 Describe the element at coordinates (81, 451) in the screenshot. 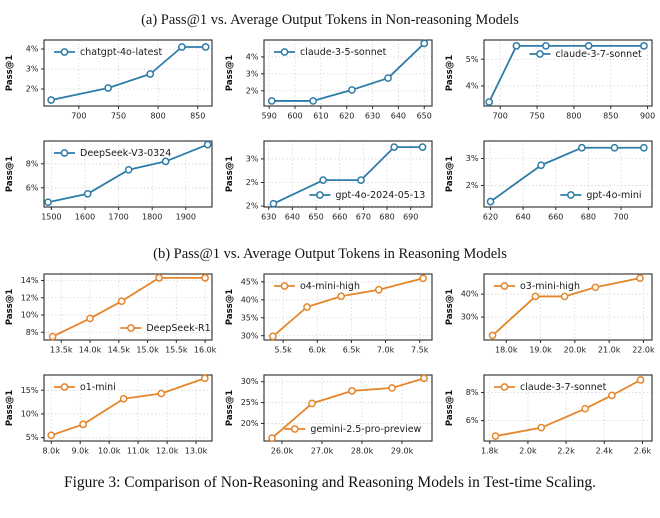

I see `x-tick-label: 9.0k` at that location.